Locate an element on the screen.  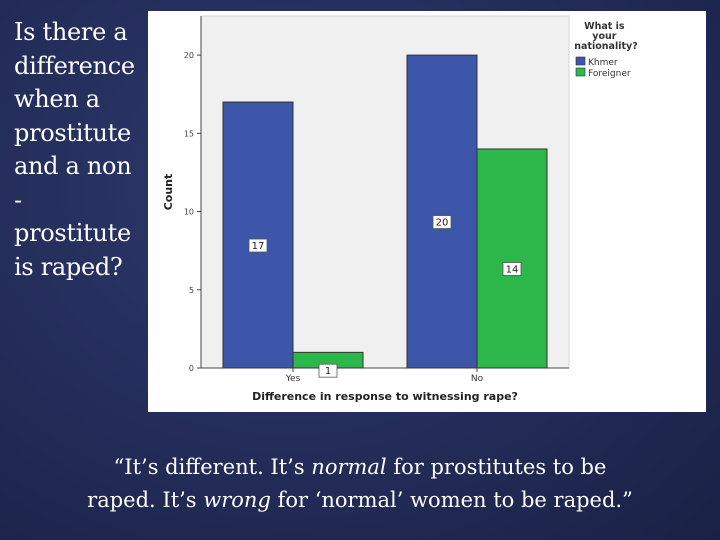
data-label: 1 is located at coordinates (328, 371).